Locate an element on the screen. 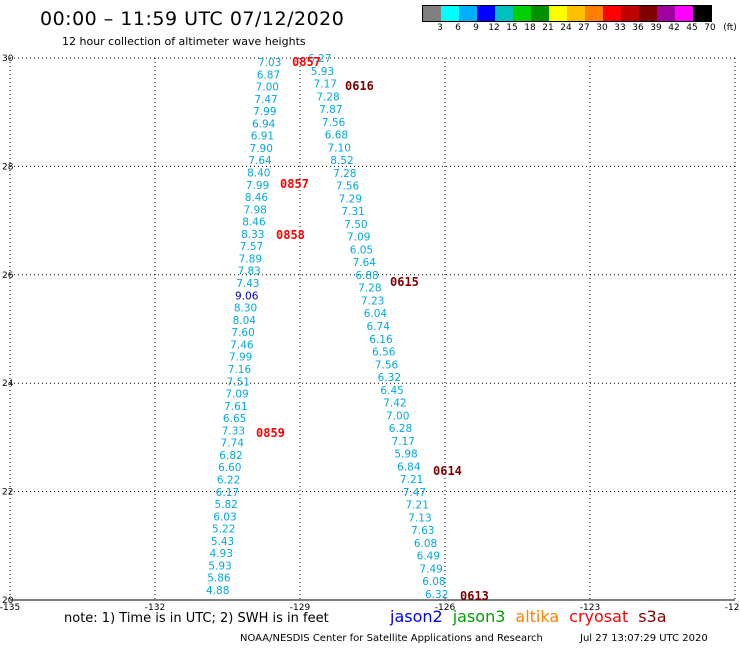 This screenshot has width=740, height=650. swh-value: 7.57 is located at coordinates (251, 247).